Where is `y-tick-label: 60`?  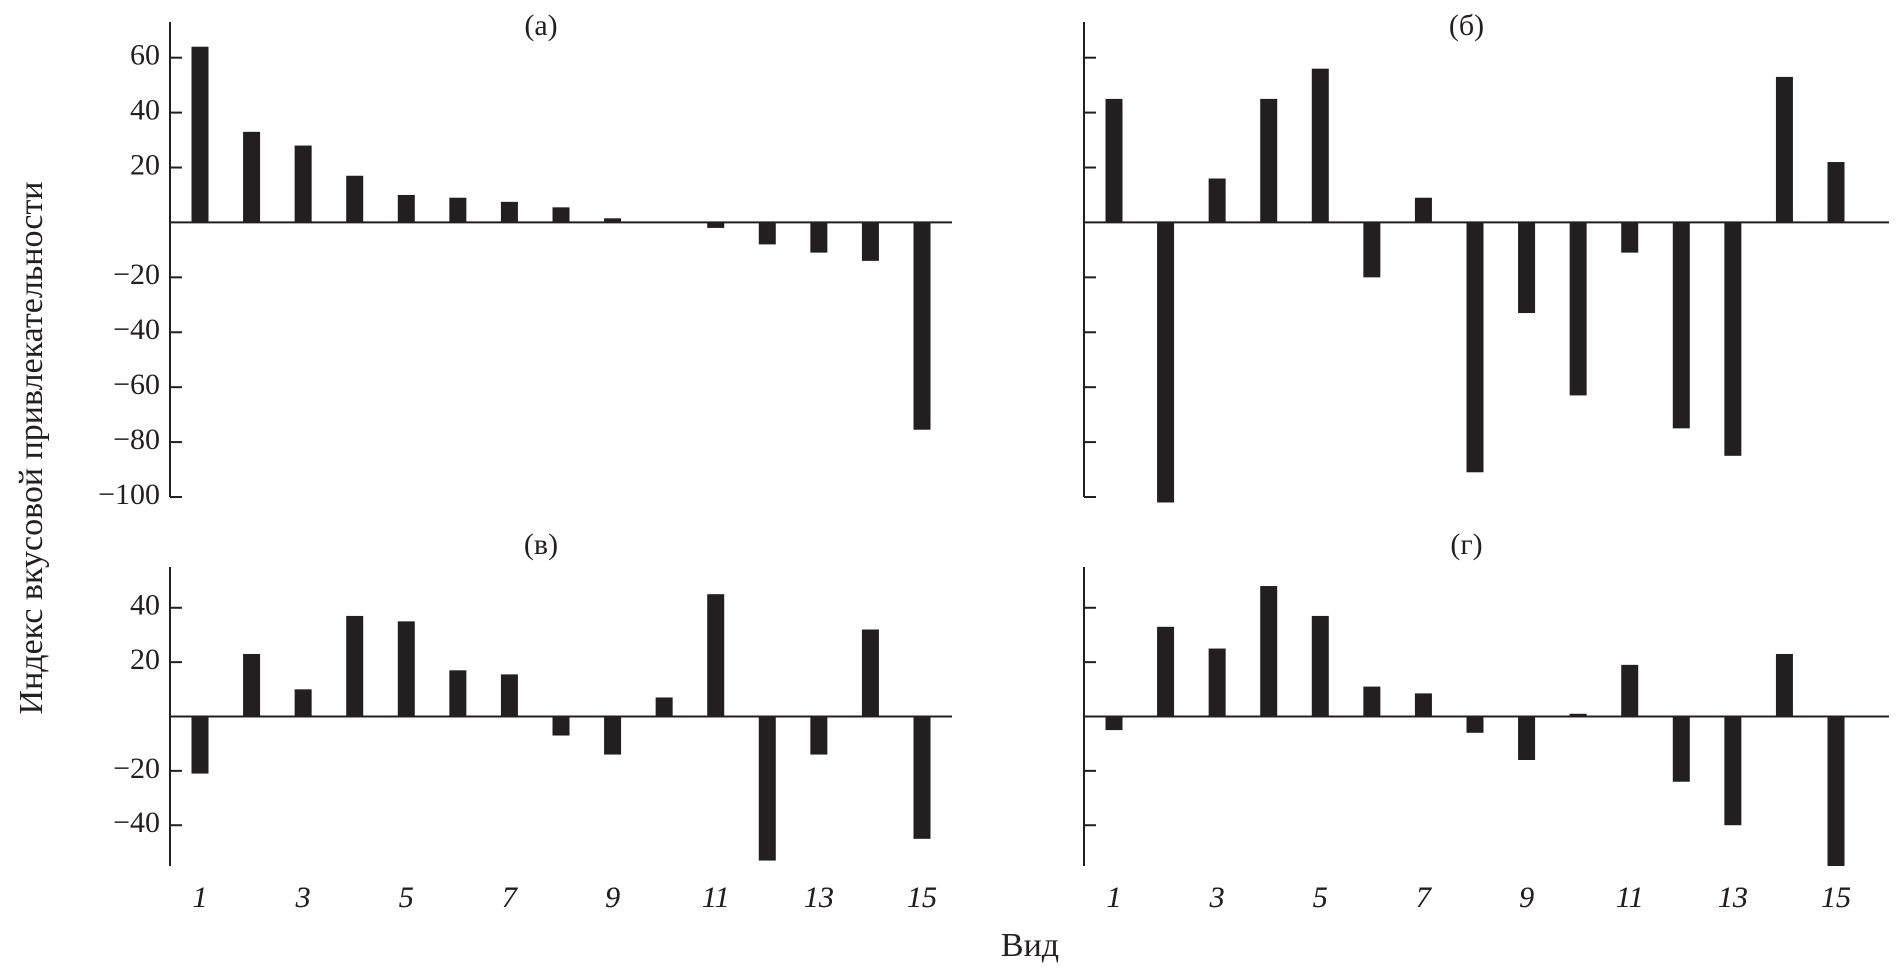
y-tick-label: 60 is located at coordinates (145, 55).